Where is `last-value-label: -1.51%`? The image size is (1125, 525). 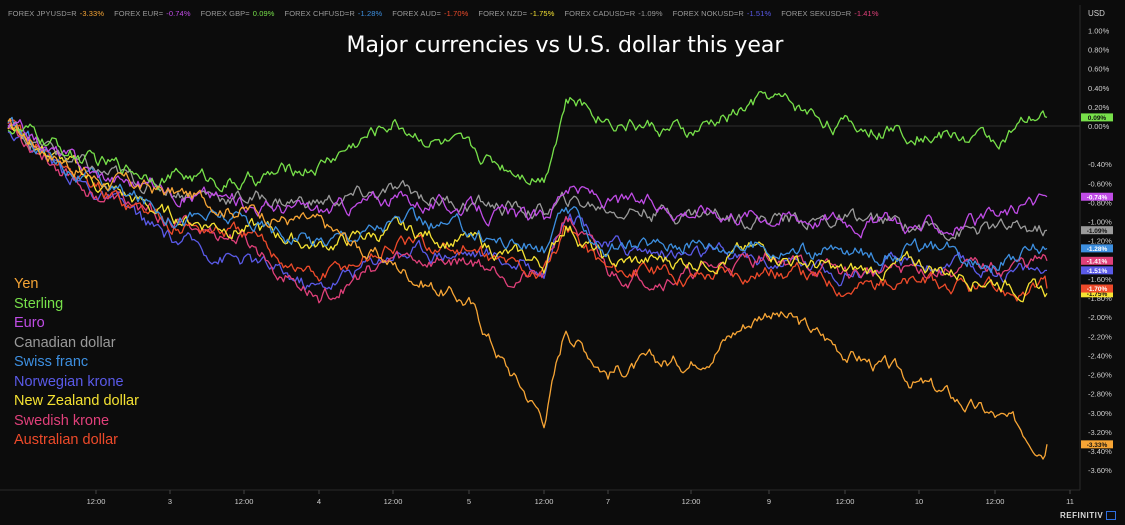
last-value-label: -1.51% is located at coordinates (1097, 271).